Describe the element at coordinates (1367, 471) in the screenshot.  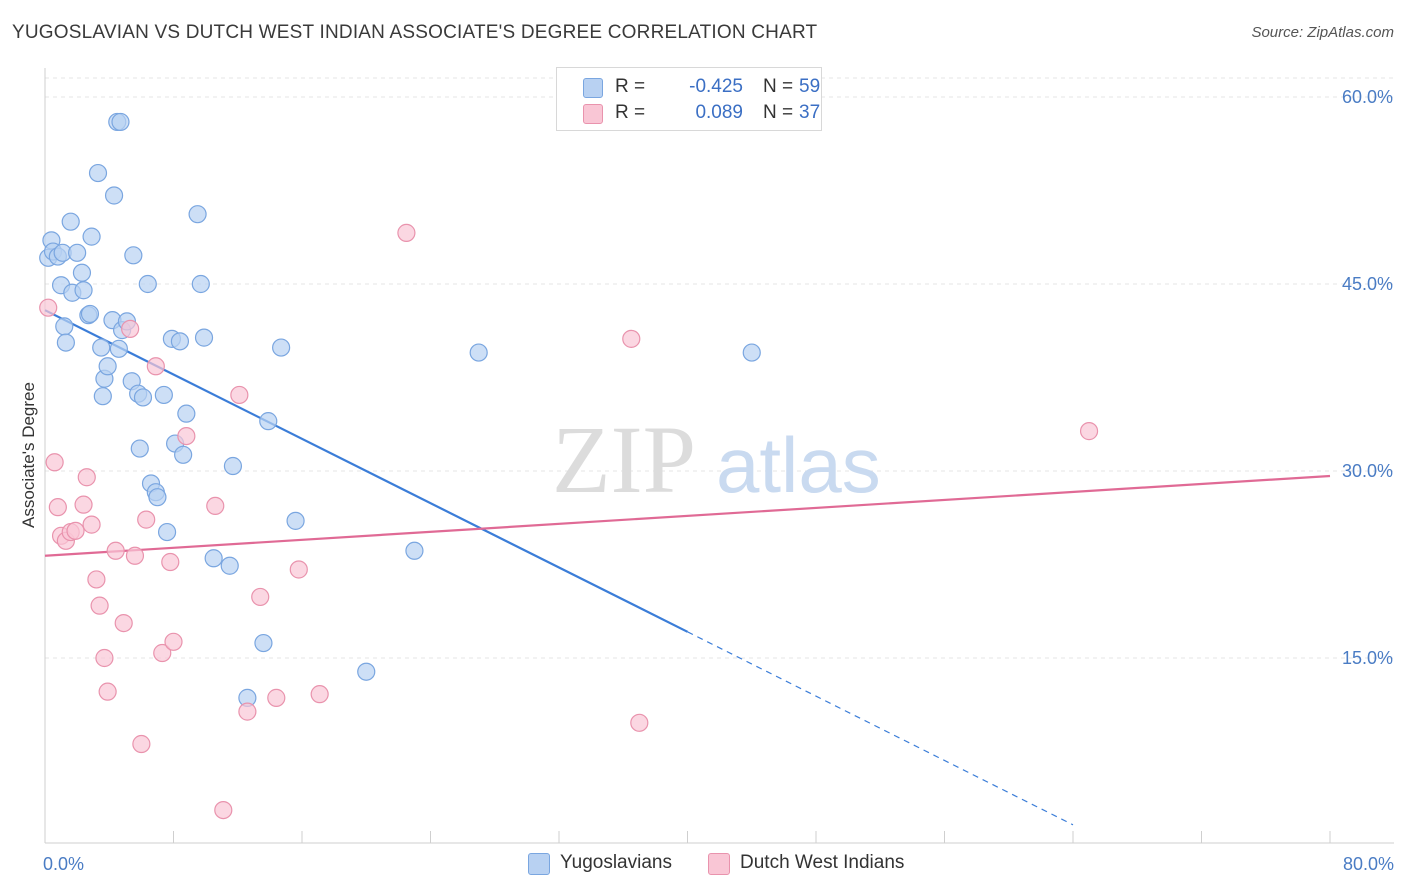
I see `y-tick-label: 30.0%` at that location.